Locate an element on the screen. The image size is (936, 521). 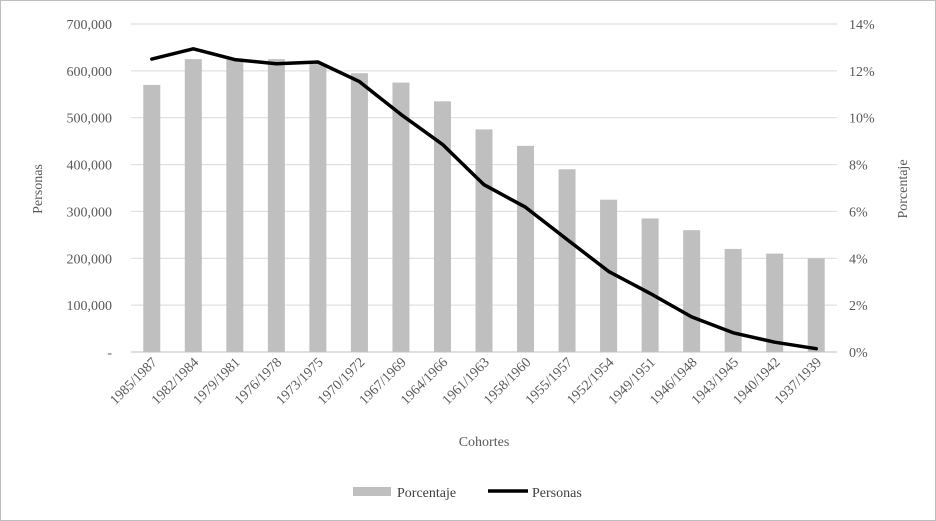
y-tick-label-left: 600,000 is located at coordinates (90, 72).